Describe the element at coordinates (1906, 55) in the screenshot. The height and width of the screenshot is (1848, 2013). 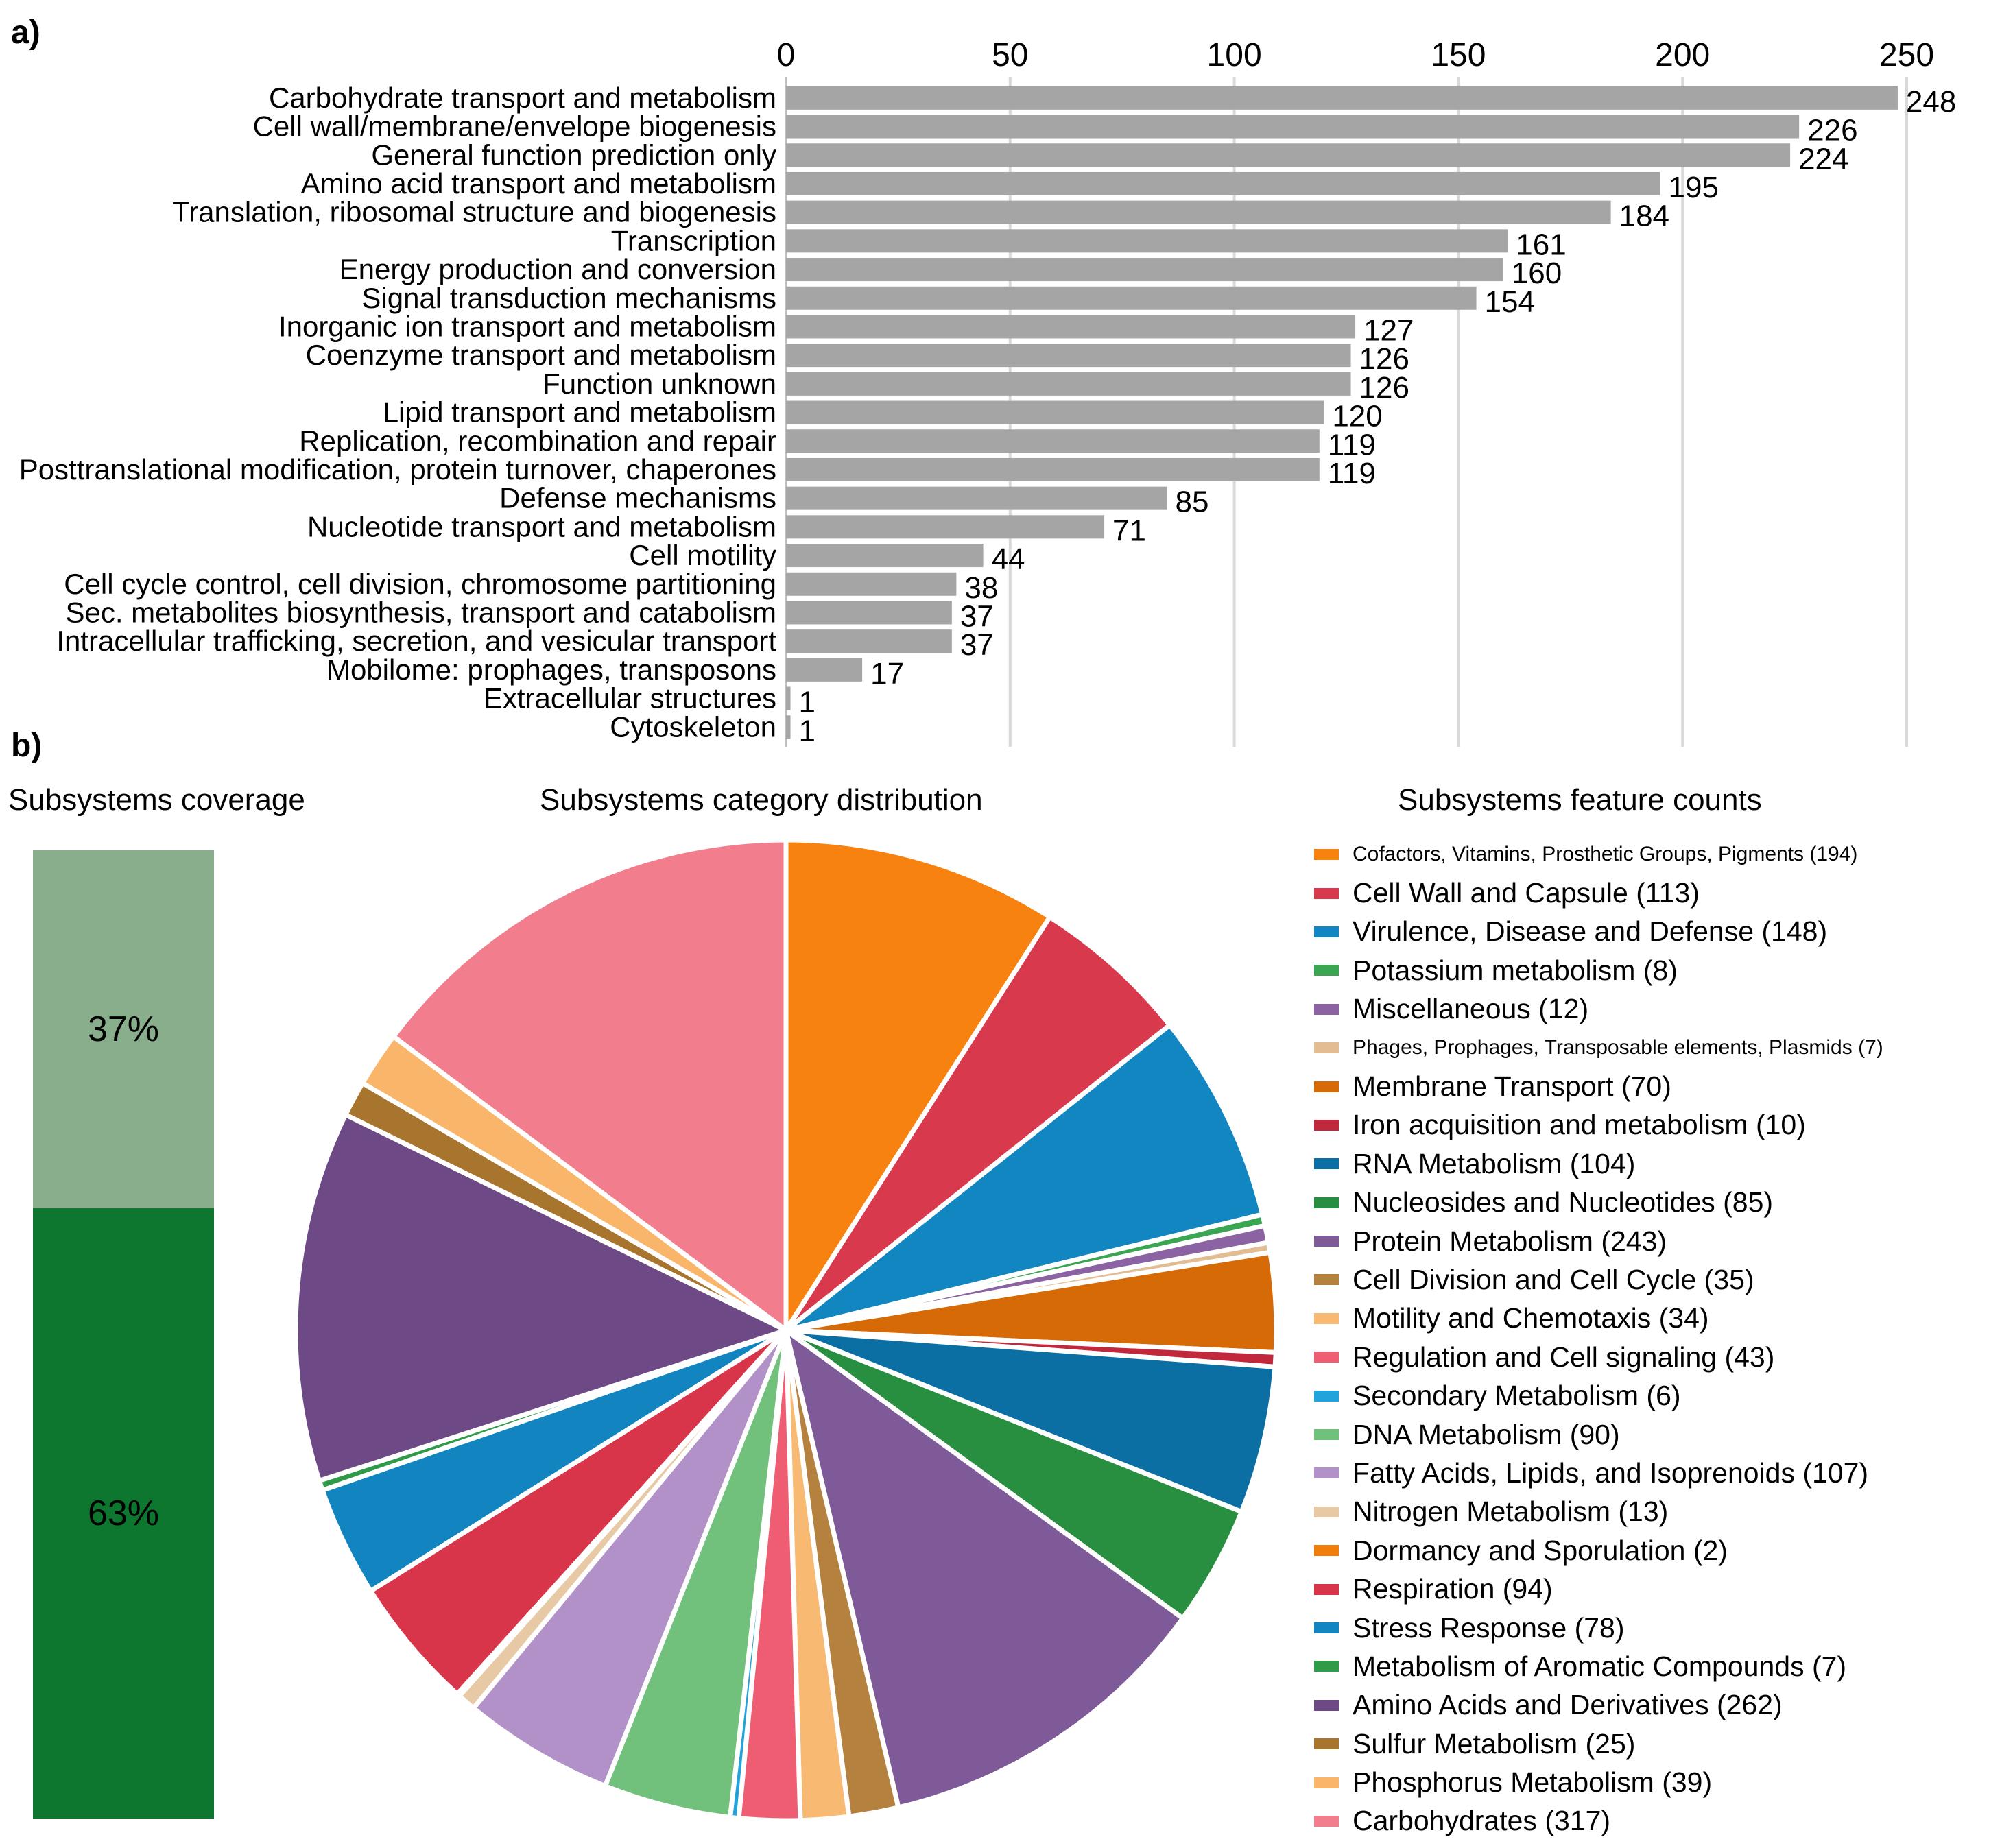
I see `x-tick-label: 250` at that location.